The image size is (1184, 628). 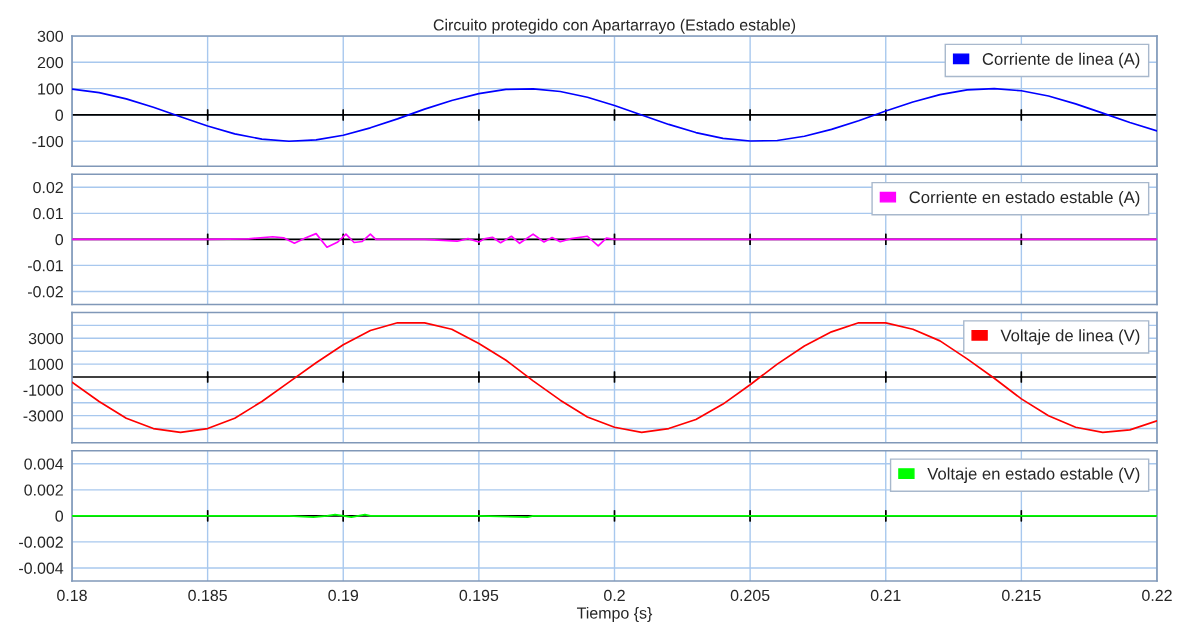 I want to click on y-tick-label: 0.004, so click(x=44, y=464).